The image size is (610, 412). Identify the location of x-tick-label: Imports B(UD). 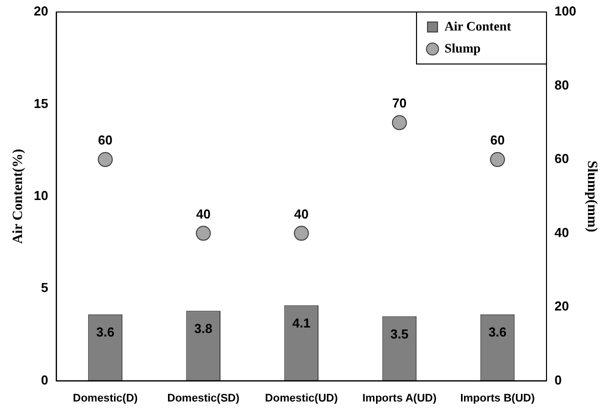
(498, 398).